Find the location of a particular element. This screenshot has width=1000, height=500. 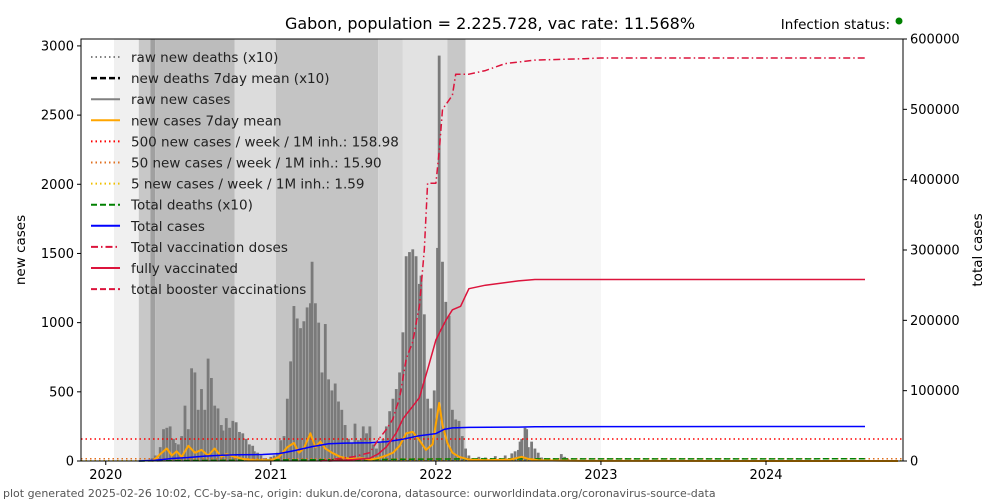

legend-entry: raw new cases is located at coordinates (180, 100).